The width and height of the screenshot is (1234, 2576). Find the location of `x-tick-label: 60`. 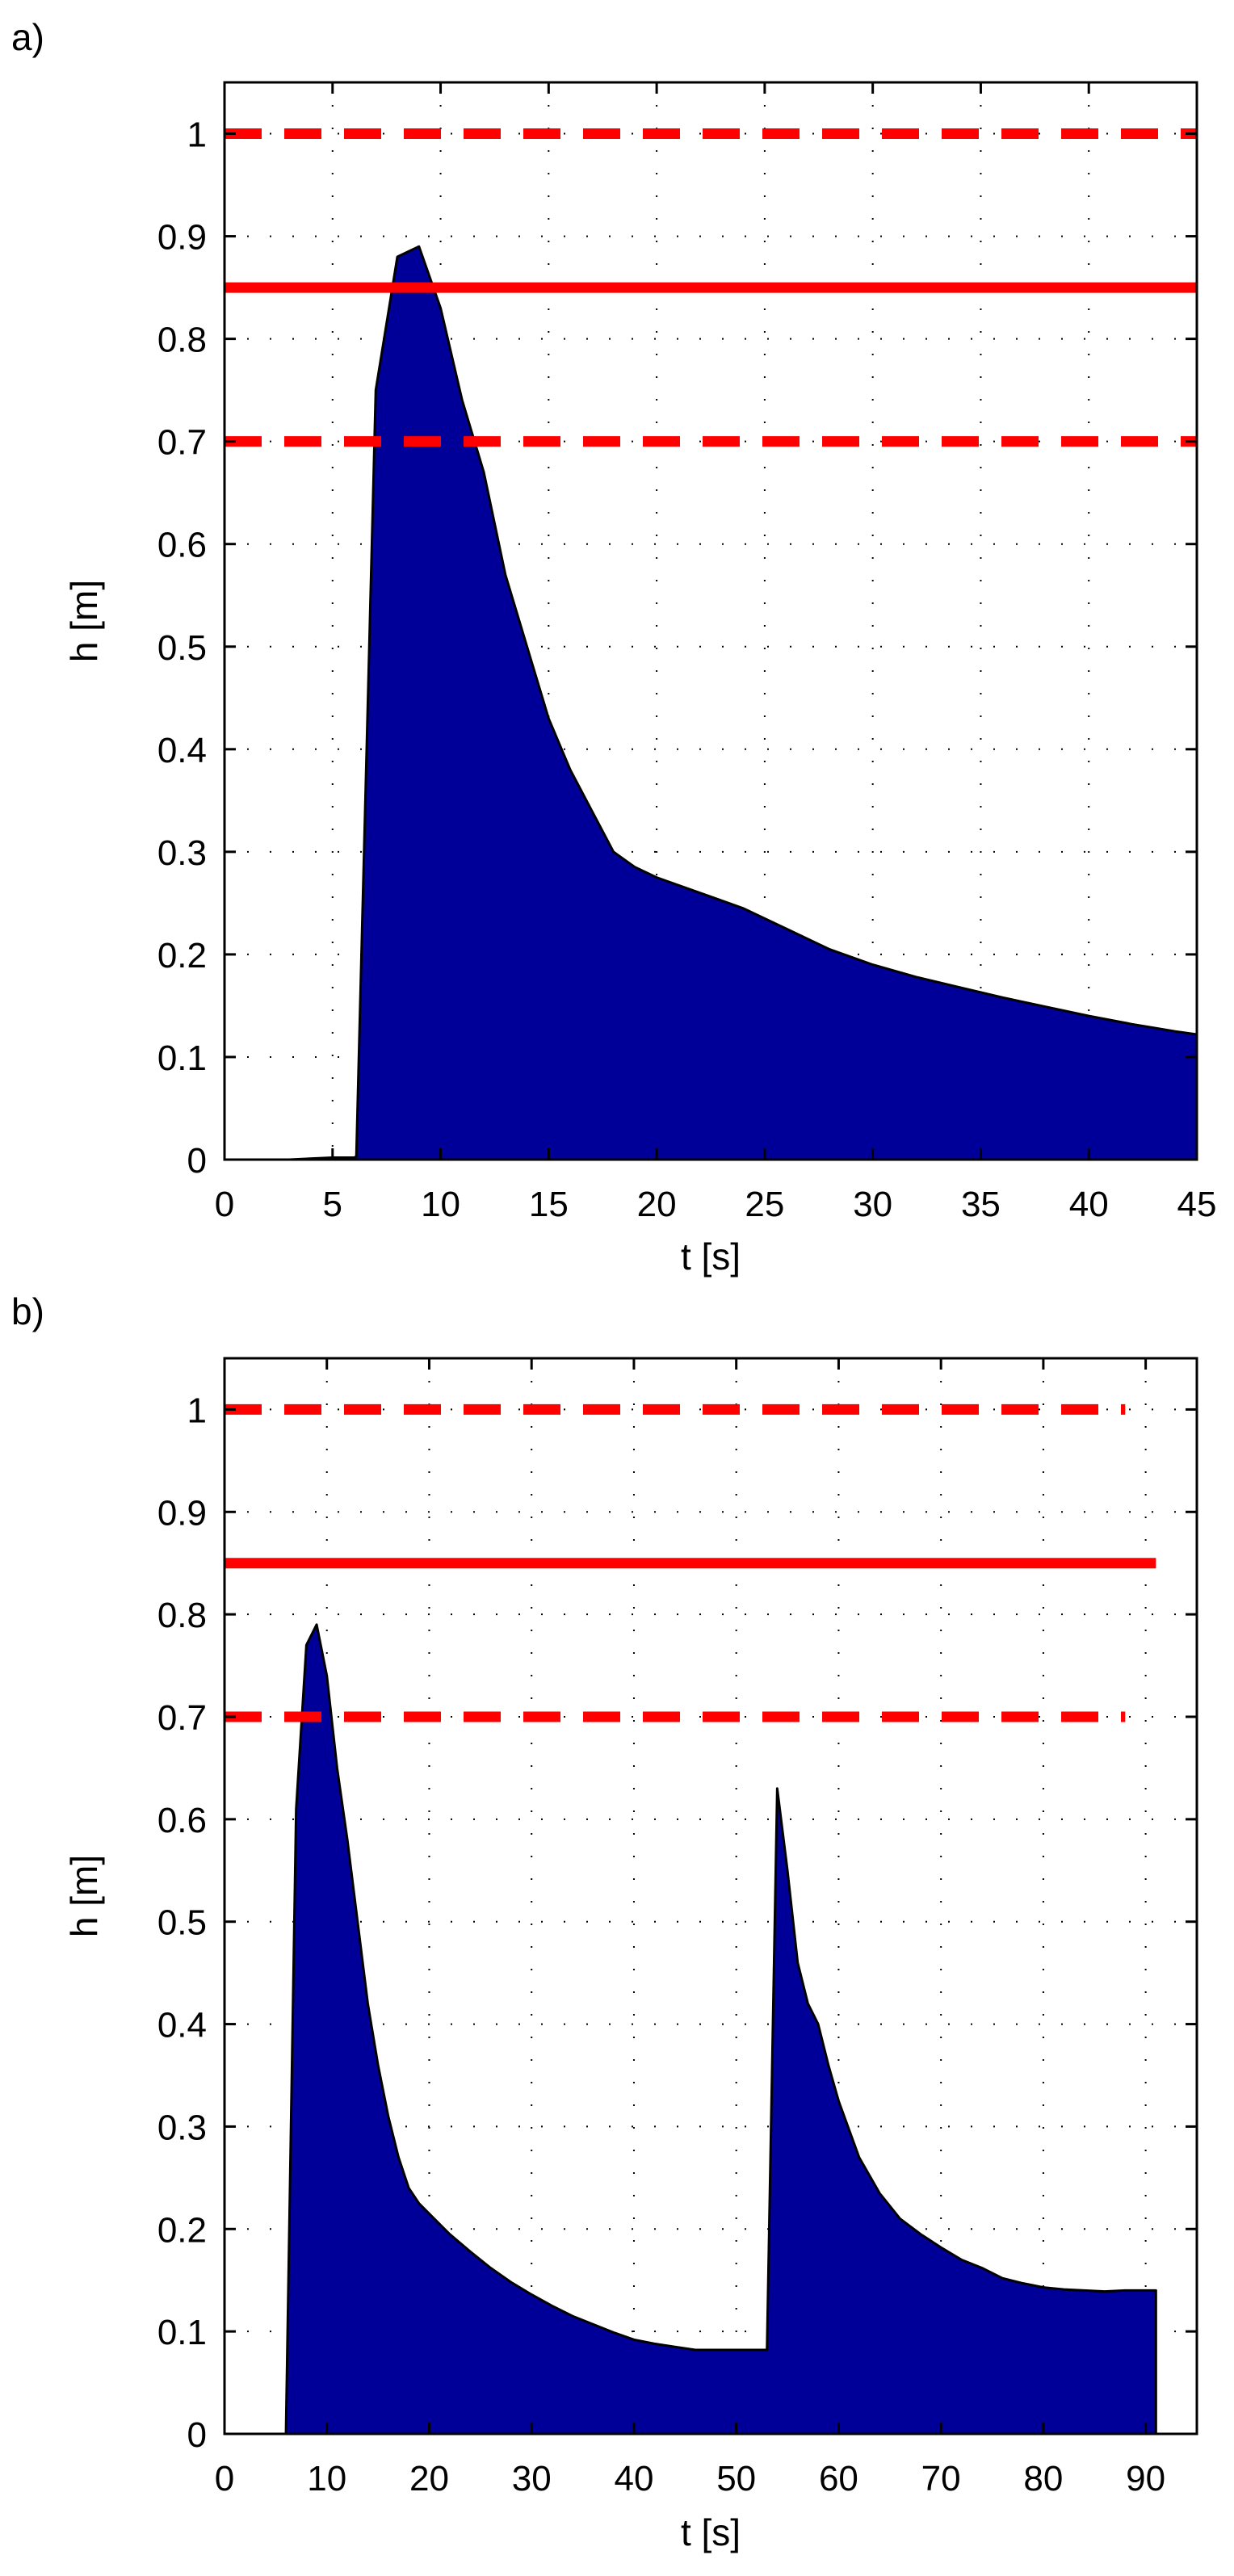

x-tick-label: 60 is located at coordinates (839, 2478).